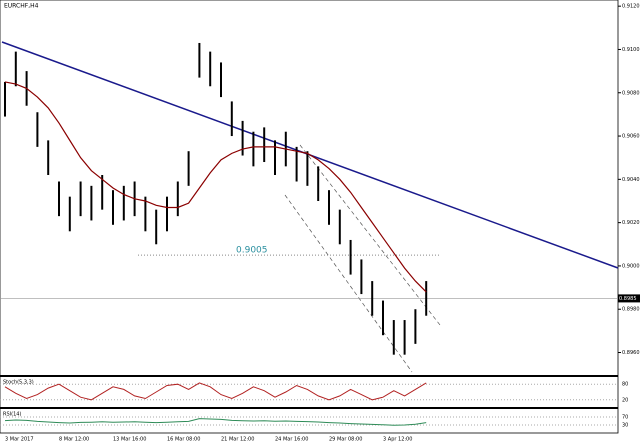 This screenshot has width=640, height=445. Describe the element at coordinates (631, 93) in the screenshot. I see `y-tick-label: 0.9080` at that location.